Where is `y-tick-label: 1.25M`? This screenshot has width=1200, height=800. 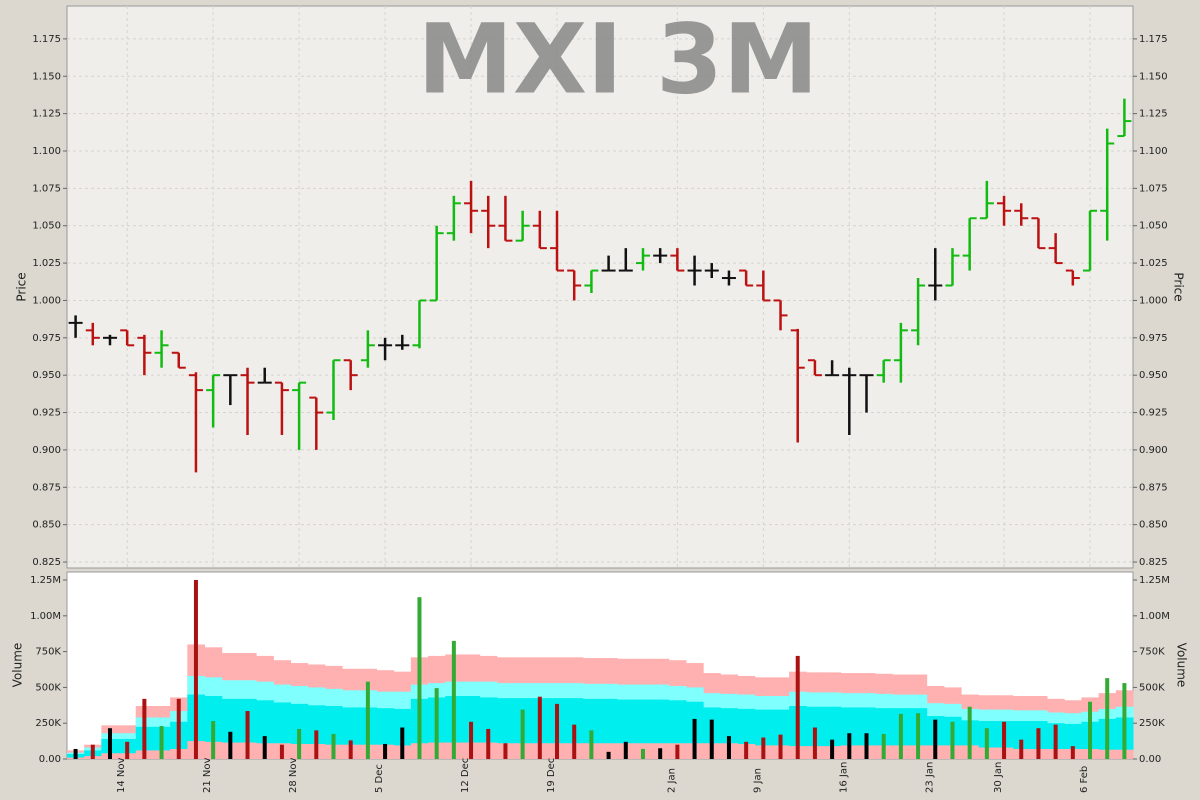 y-tick-label: 1.25M is located at coordinates (45, 580).